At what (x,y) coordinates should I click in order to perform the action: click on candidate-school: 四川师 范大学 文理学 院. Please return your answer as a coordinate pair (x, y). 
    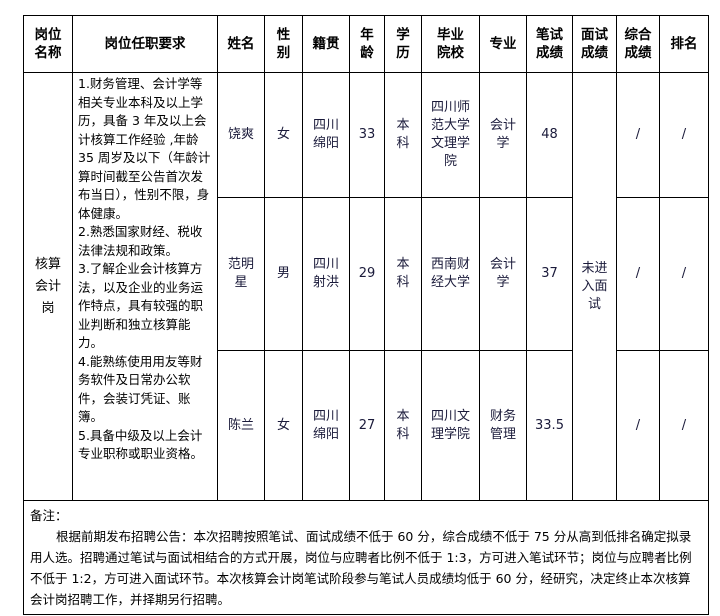
    Looking at the image, I should click on (450, 135).